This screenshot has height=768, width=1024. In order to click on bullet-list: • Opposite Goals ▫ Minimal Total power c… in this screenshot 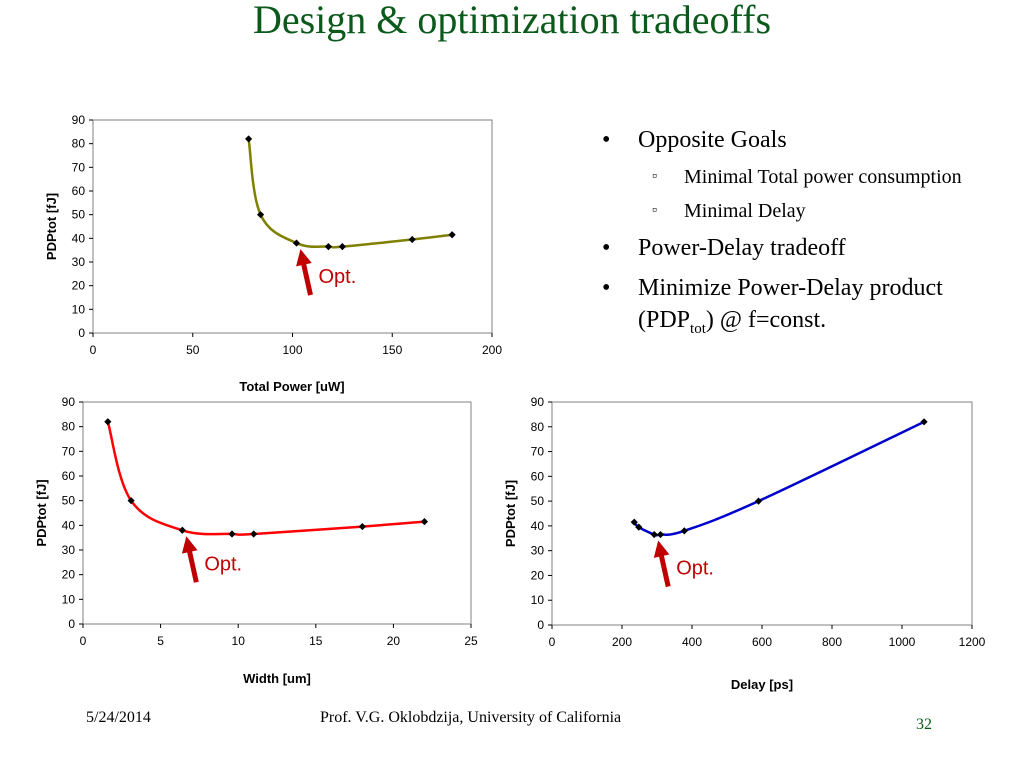, I will do `click(805, 238)`.